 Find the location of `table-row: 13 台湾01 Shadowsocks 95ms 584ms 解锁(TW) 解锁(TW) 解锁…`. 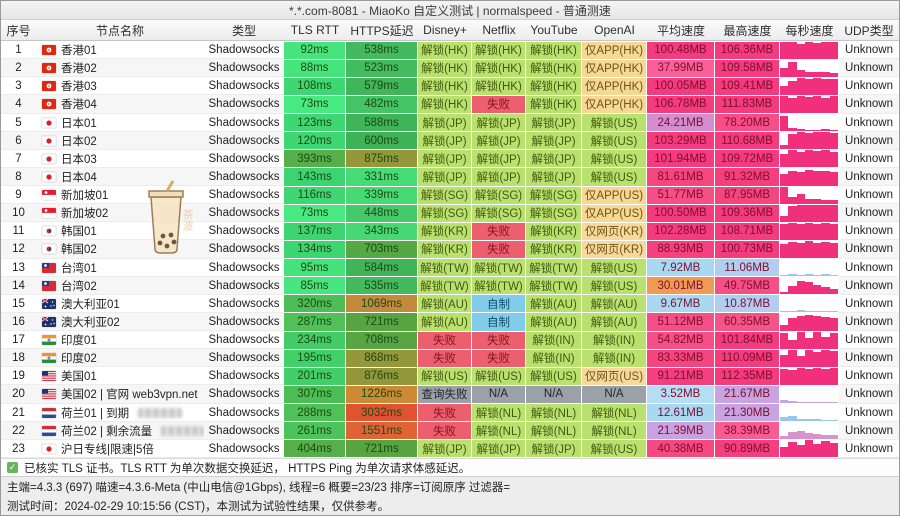

table-row: 13 台湾01 Shadowsocks 95ms 584ms 解锁(TW) 解锁(TW) 解锁… is located at coordinates (450, 267).